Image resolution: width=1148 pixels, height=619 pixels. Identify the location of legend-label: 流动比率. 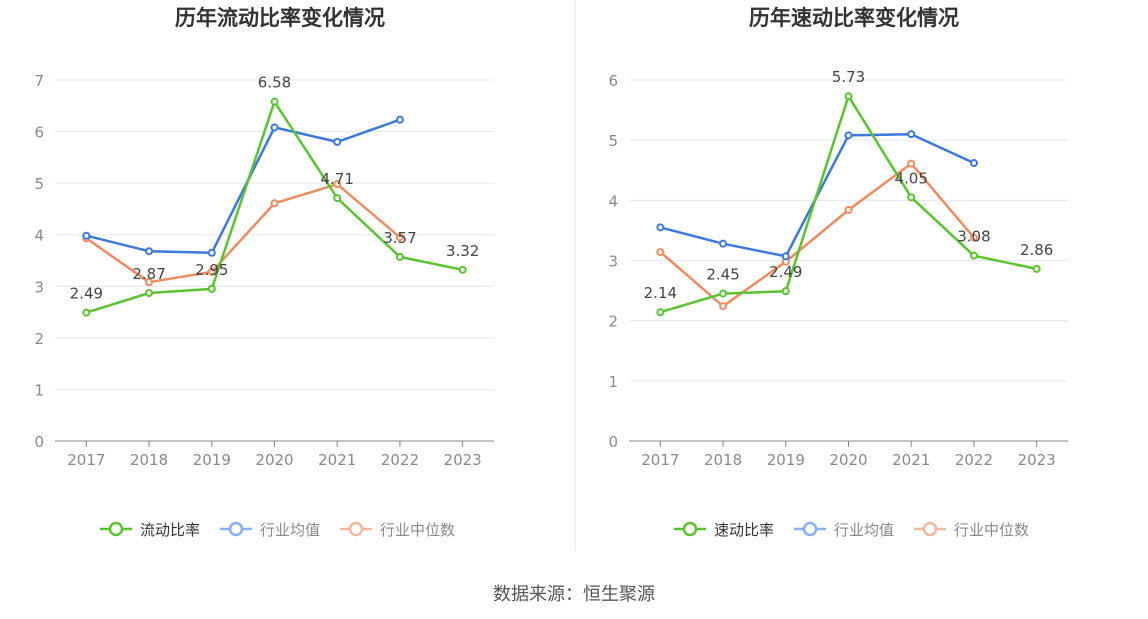
(170, 530).